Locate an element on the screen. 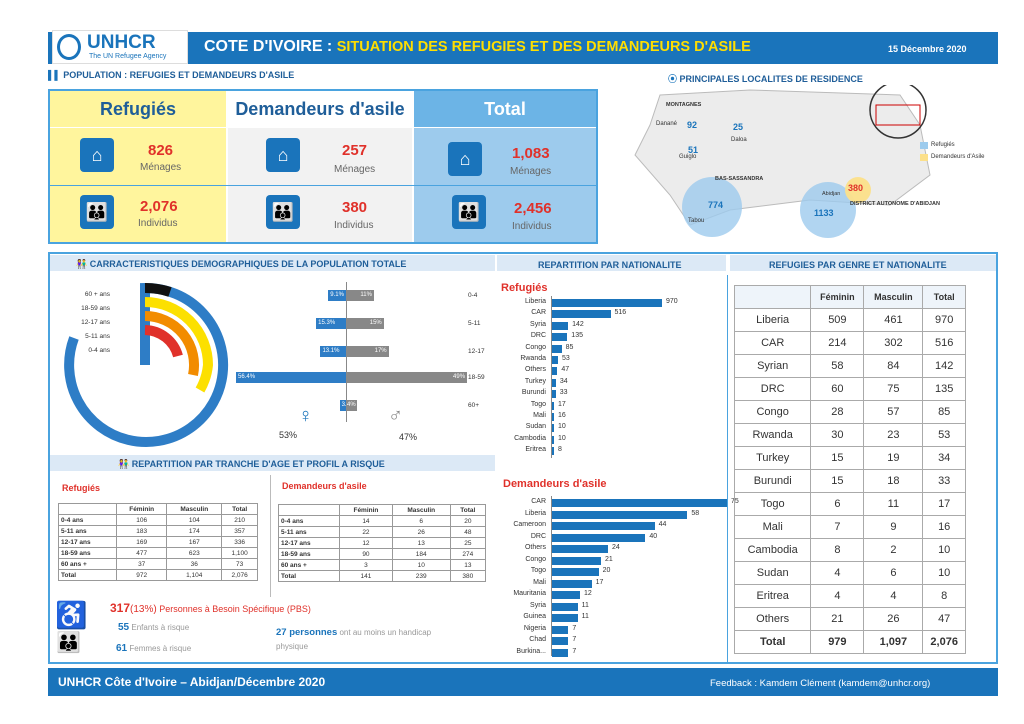  genre-cell: 17 is located at coordinates (944, 504).